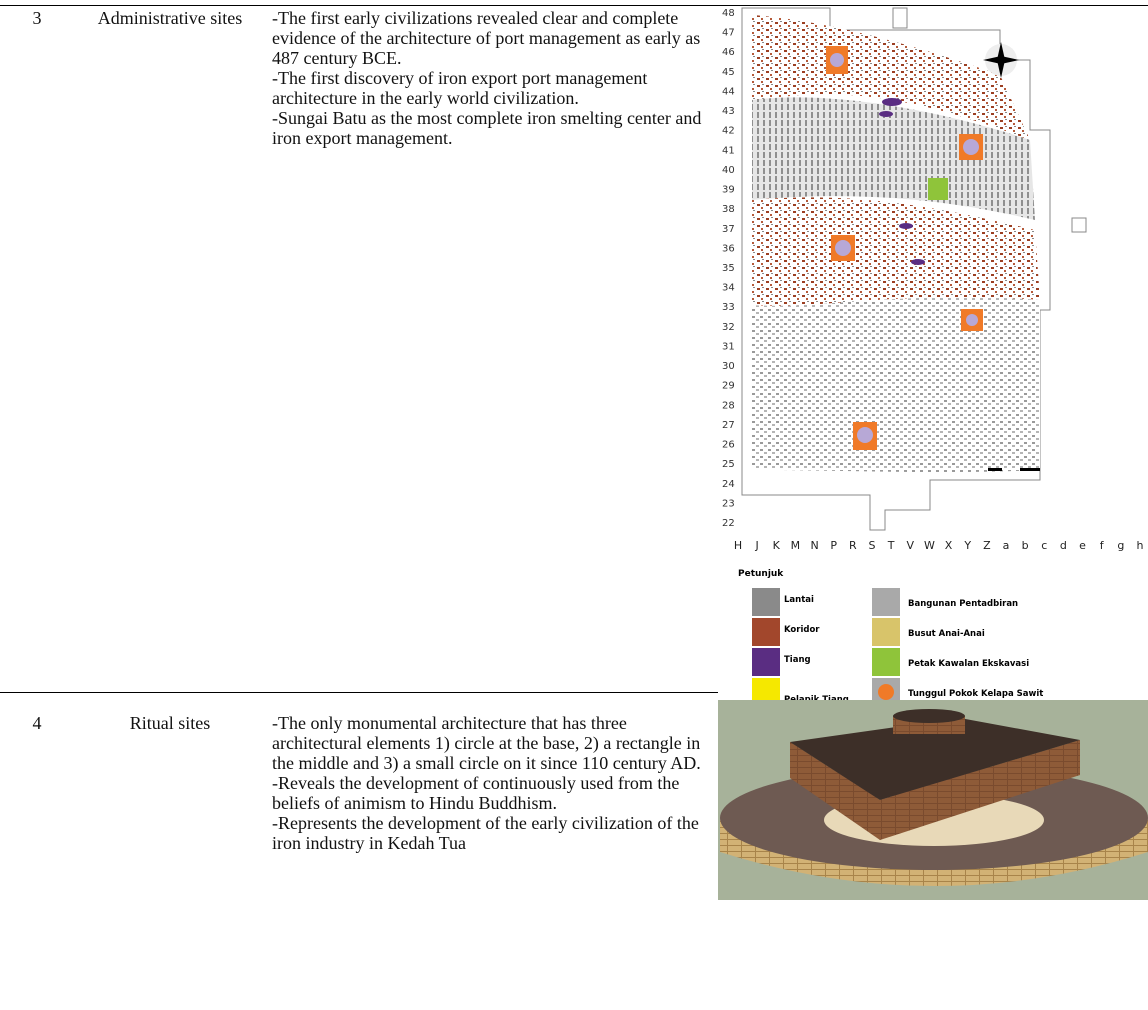 This screenshot has height=1010, width=1148. Describe the element at coordinates (170, 18) in the screenshot. I see `site-name: Administrative sites` at that location.